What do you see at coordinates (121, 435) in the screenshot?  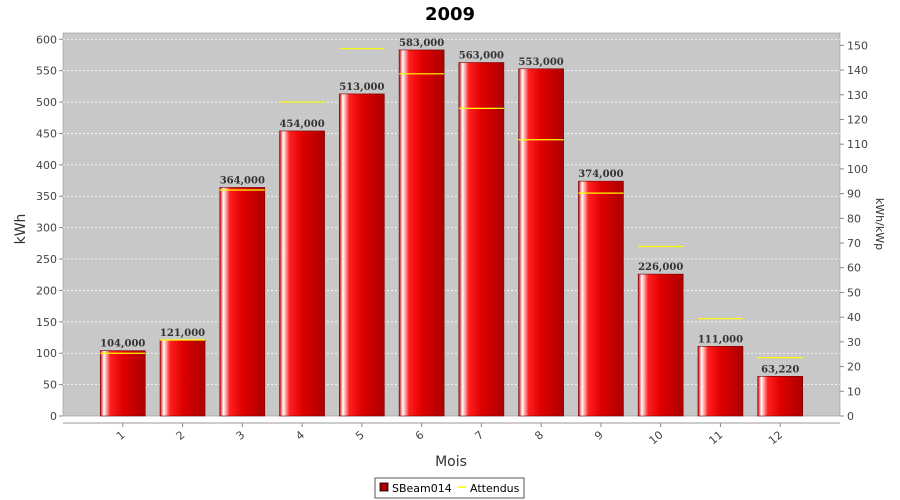 I see `x-tick-label: 1` at bounding box center [121, 435].